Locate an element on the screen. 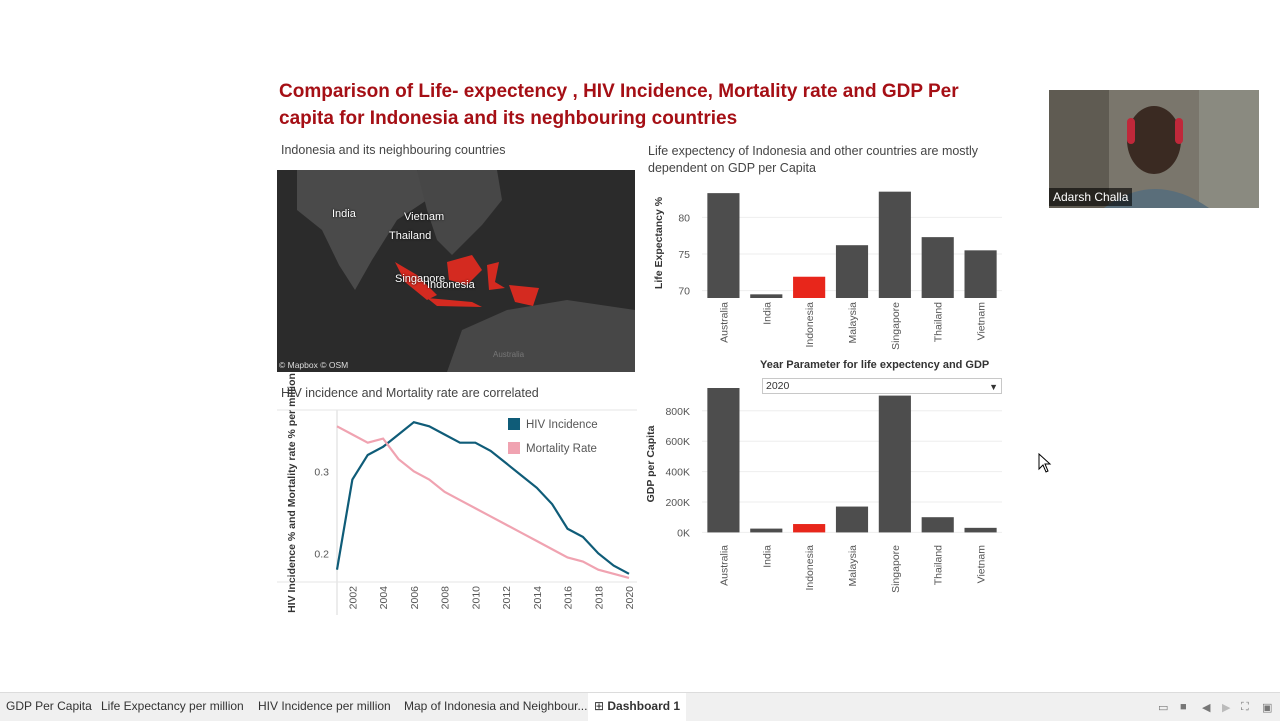 Image resolution: width=1280 pixels, height=721 pixels. australia-land is located at coordinates (541, 336).